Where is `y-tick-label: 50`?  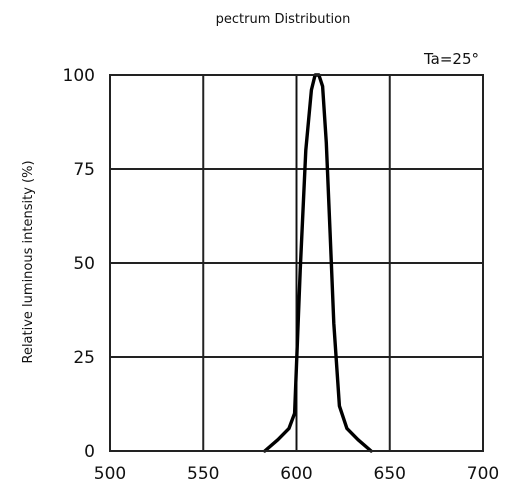
y-tick-label: 50 is located at coordinates (84, 264).